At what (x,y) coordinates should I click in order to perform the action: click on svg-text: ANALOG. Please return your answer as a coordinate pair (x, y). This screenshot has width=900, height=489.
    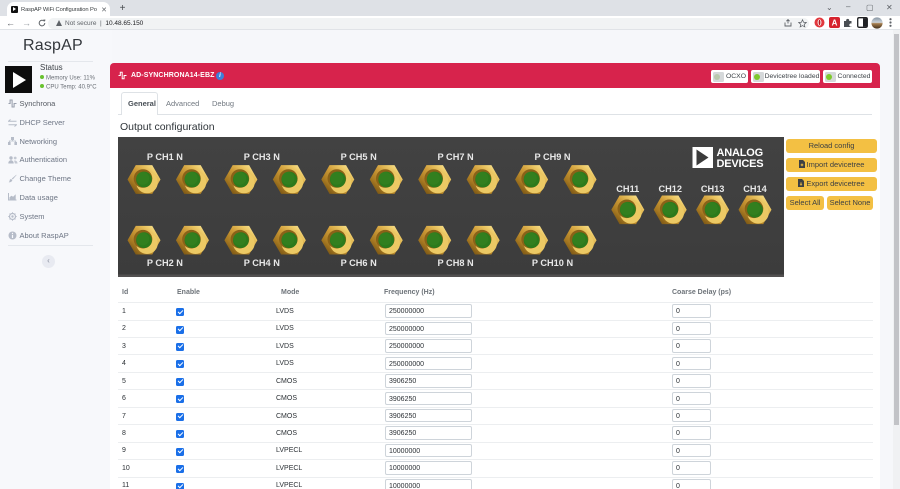
    Looking at the image, I should click on (740, 153).